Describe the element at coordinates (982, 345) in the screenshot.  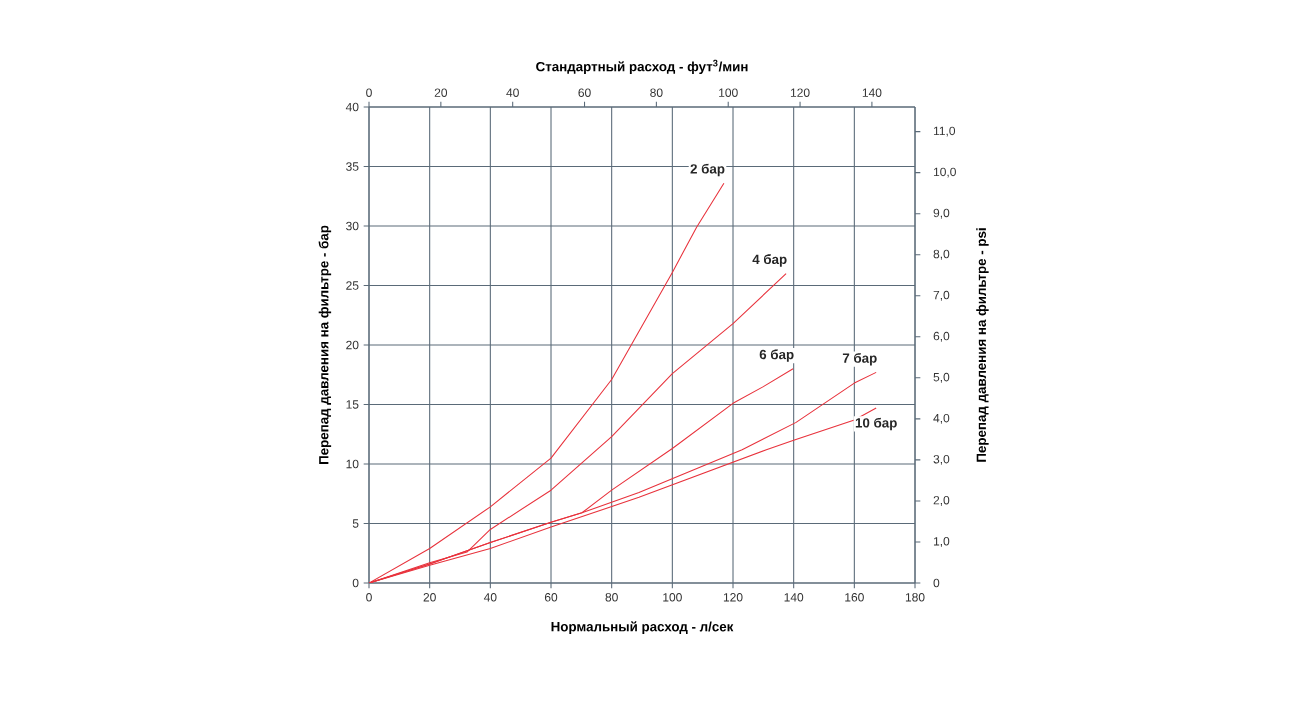
I see `y2-axis-title: Перепад давления на фильтре - psi` at that location.